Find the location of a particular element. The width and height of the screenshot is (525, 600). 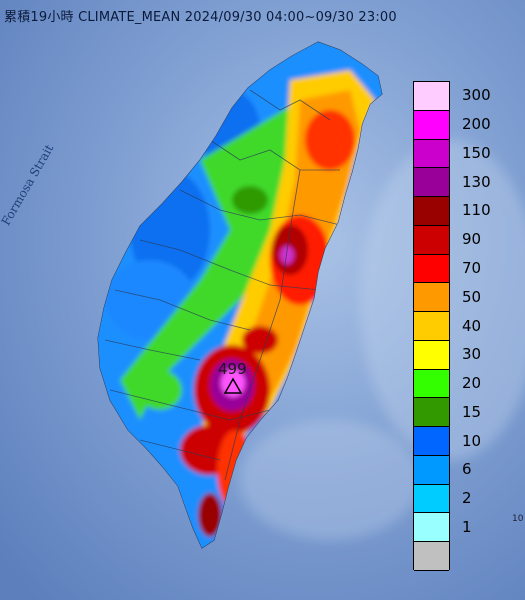

triangle-icon is located at coordinates (233, 385).